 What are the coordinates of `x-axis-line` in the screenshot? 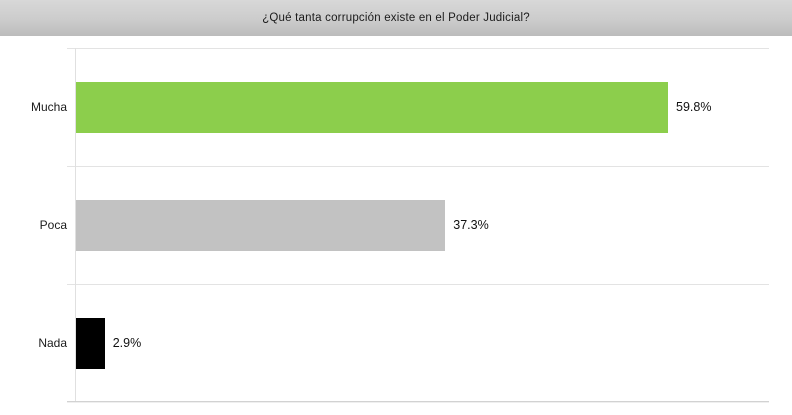 It's located at (418, 401).